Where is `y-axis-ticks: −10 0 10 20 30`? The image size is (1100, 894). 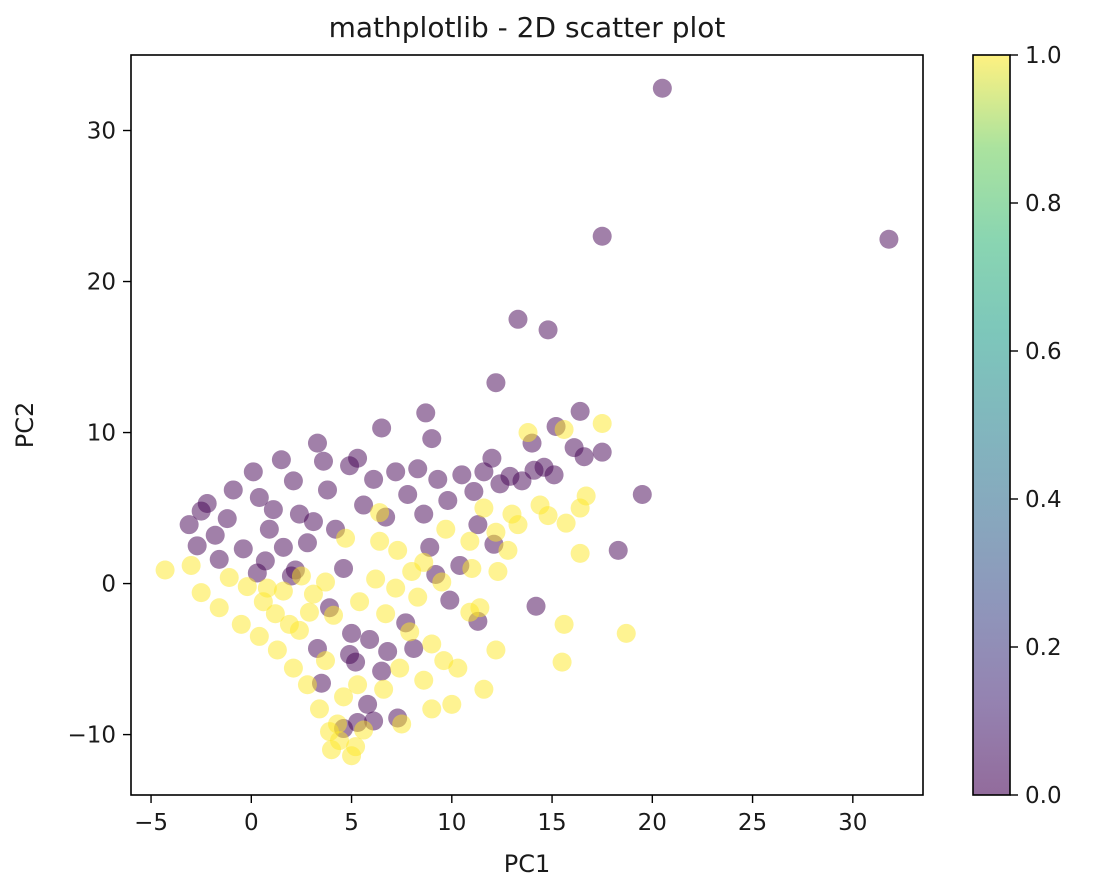
y-axis-ticks: −10 0 10 20 30 is located at coordinates (99, 434).